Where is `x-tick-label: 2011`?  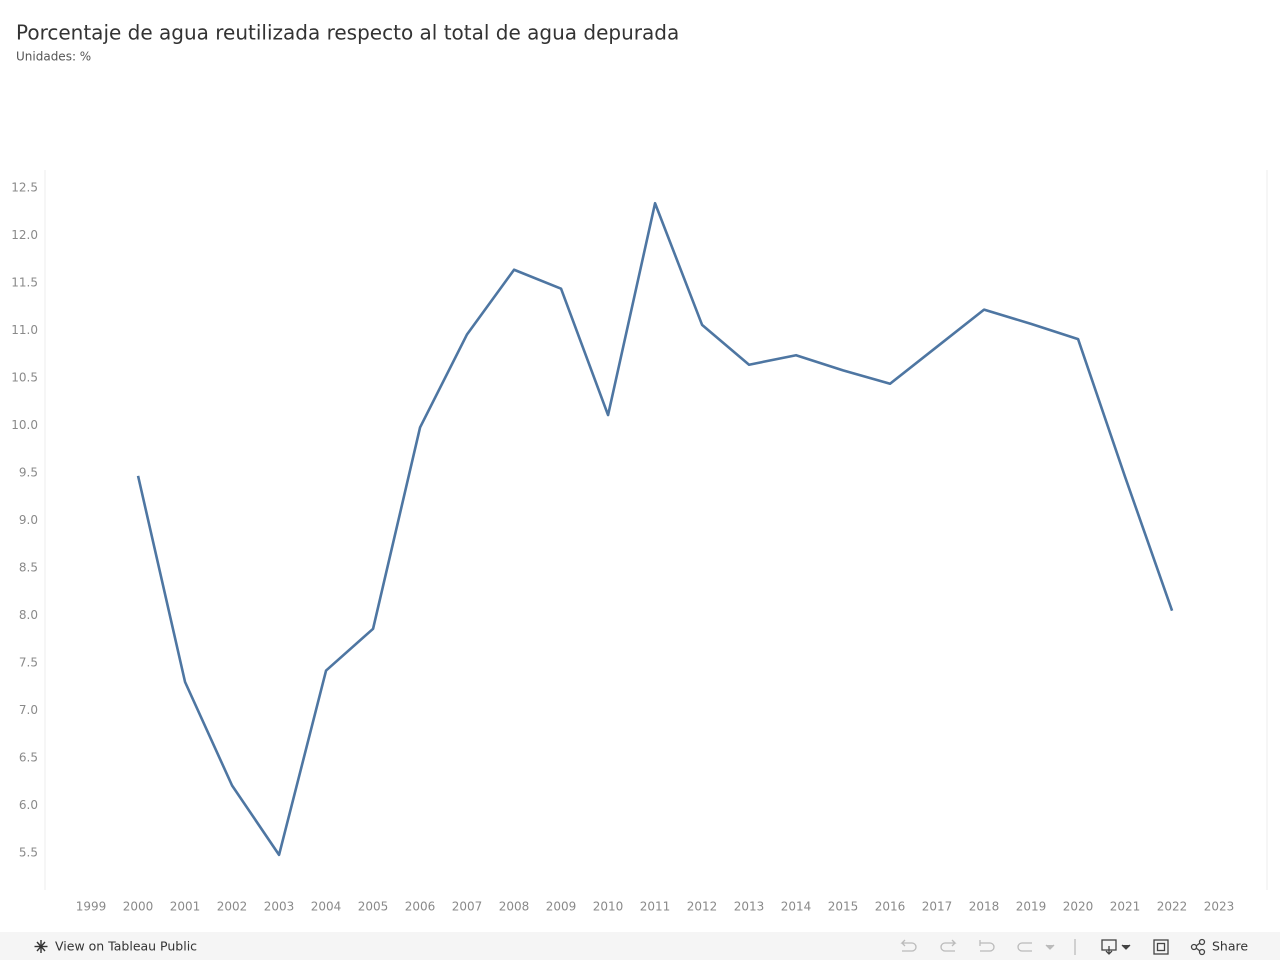
x-tick-label: 2011 is located at coordinates (655, 907).